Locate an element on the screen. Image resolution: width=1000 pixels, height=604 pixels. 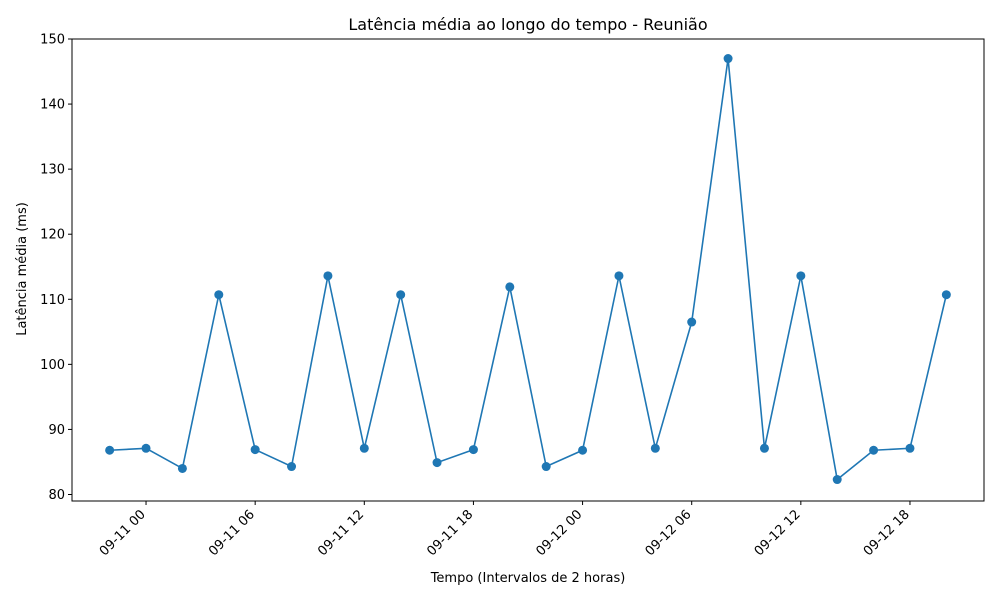
y-tick-label: 120 is located at coordinates (52, 235).